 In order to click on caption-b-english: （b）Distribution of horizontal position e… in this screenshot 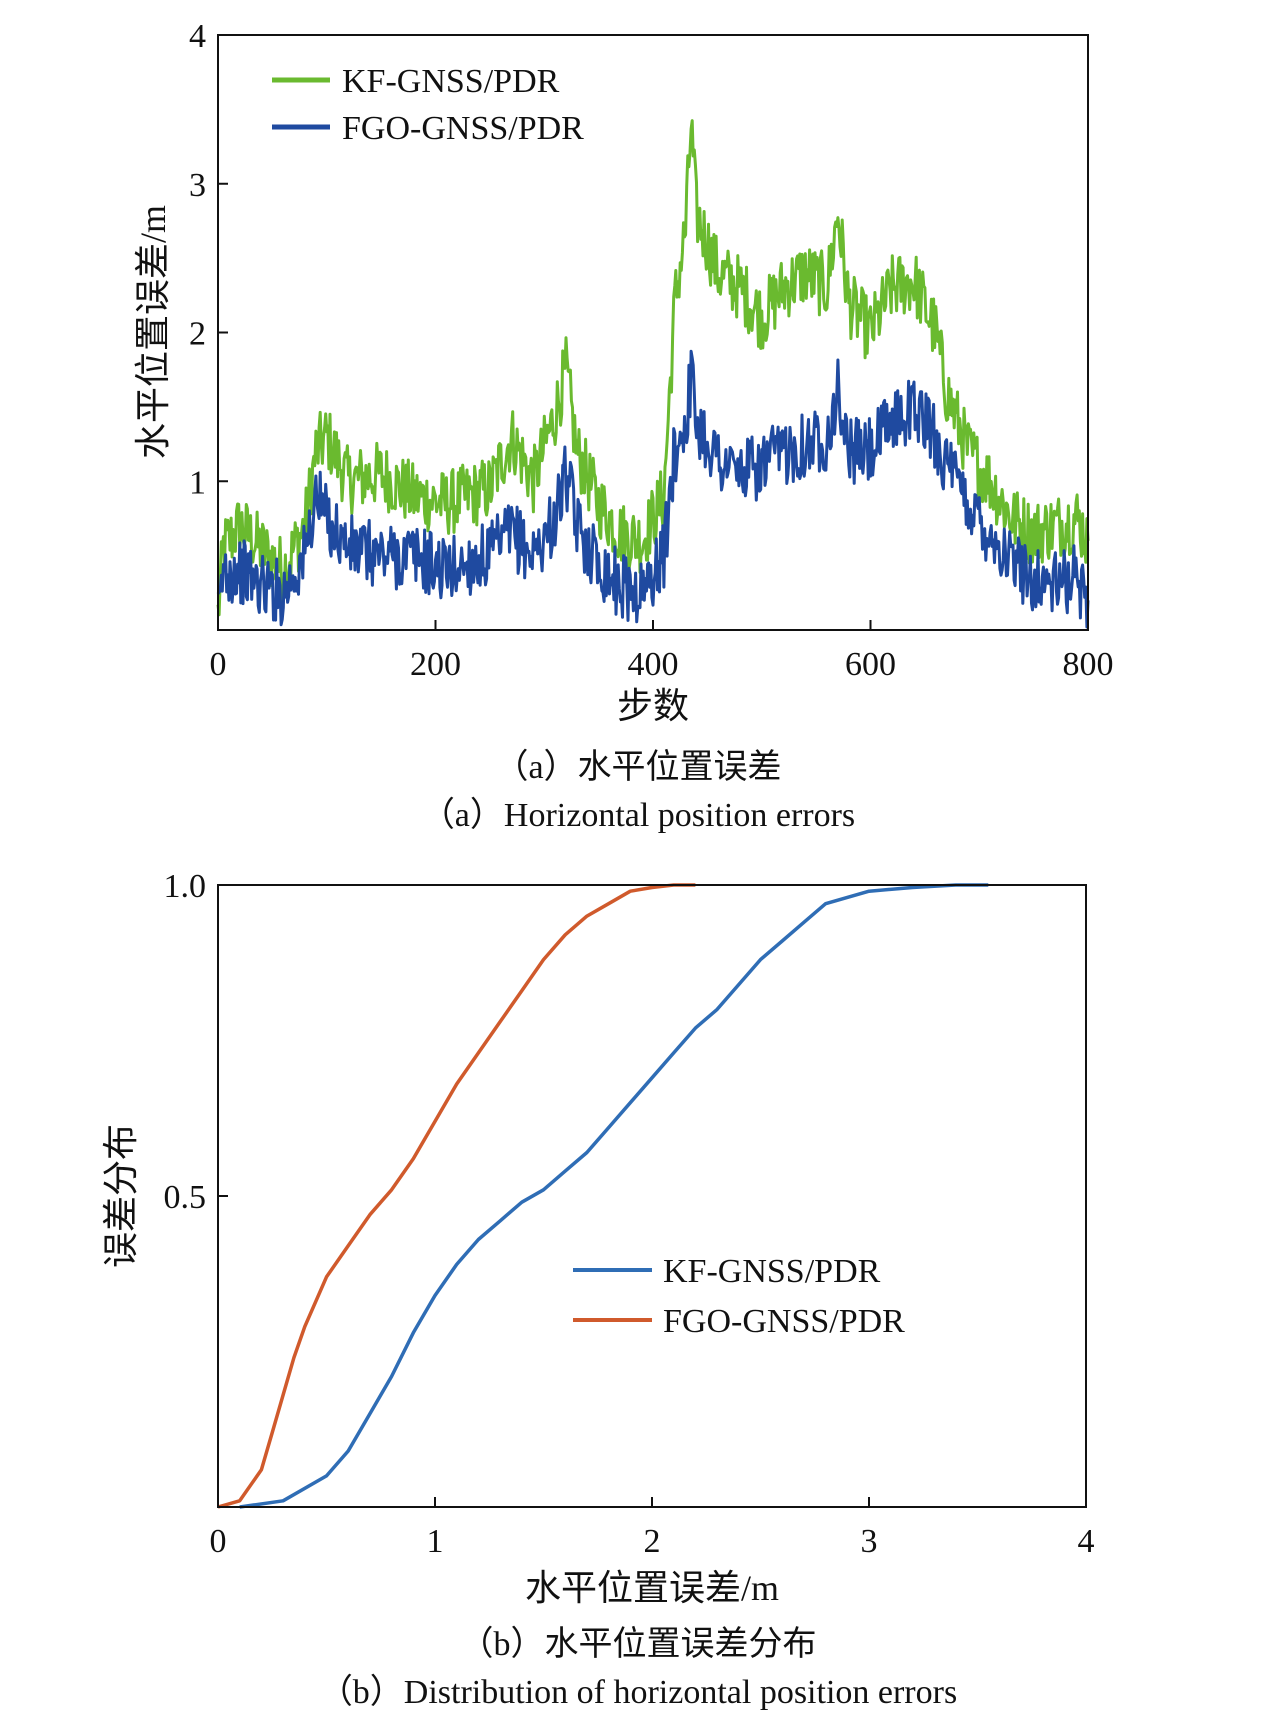, I will do `click(638, 1692)`.